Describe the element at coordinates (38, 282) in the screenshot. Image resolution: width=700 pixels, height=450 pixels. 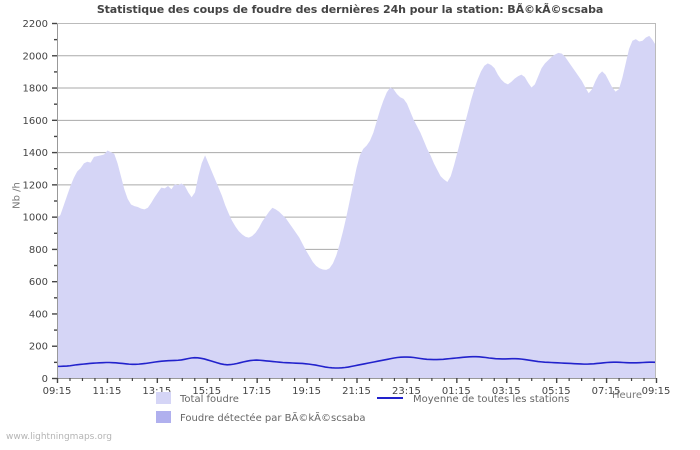
I see `y-tick-label: 600` at that location.